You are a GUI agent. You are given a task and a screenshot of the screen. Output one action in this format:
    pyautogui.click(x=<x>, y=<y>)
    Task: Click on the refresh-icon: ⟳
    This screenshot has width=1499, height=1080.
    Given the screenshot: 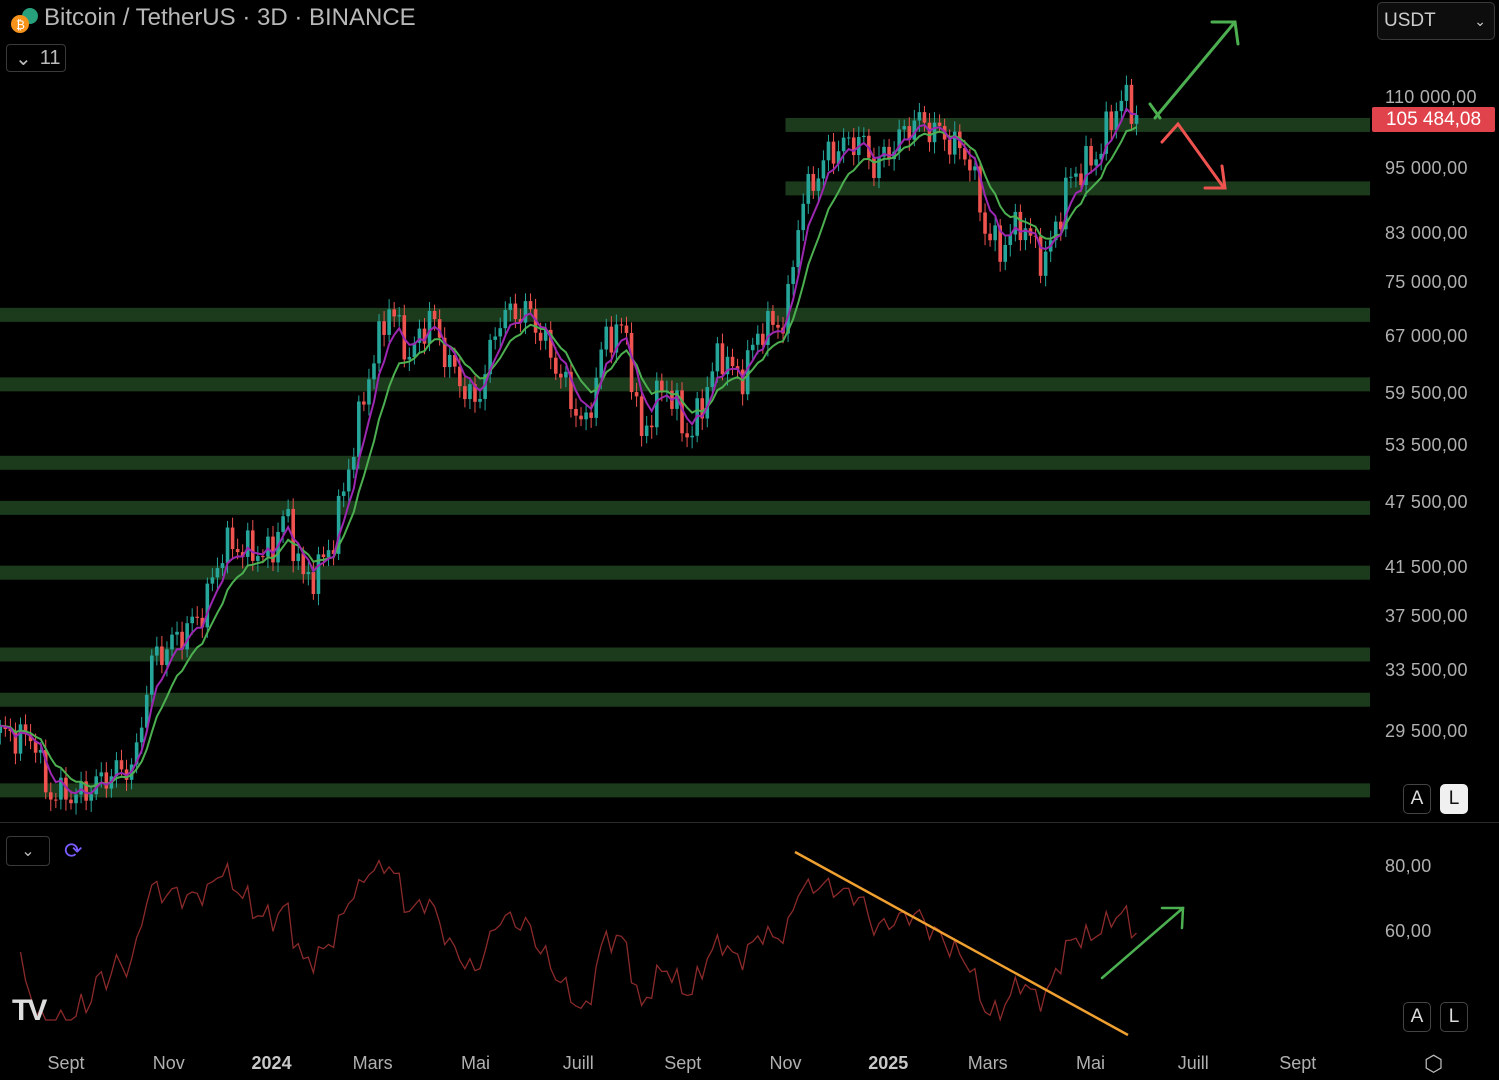 What is the action you would take?
    pyautogui.click(x=73, y=850)
    